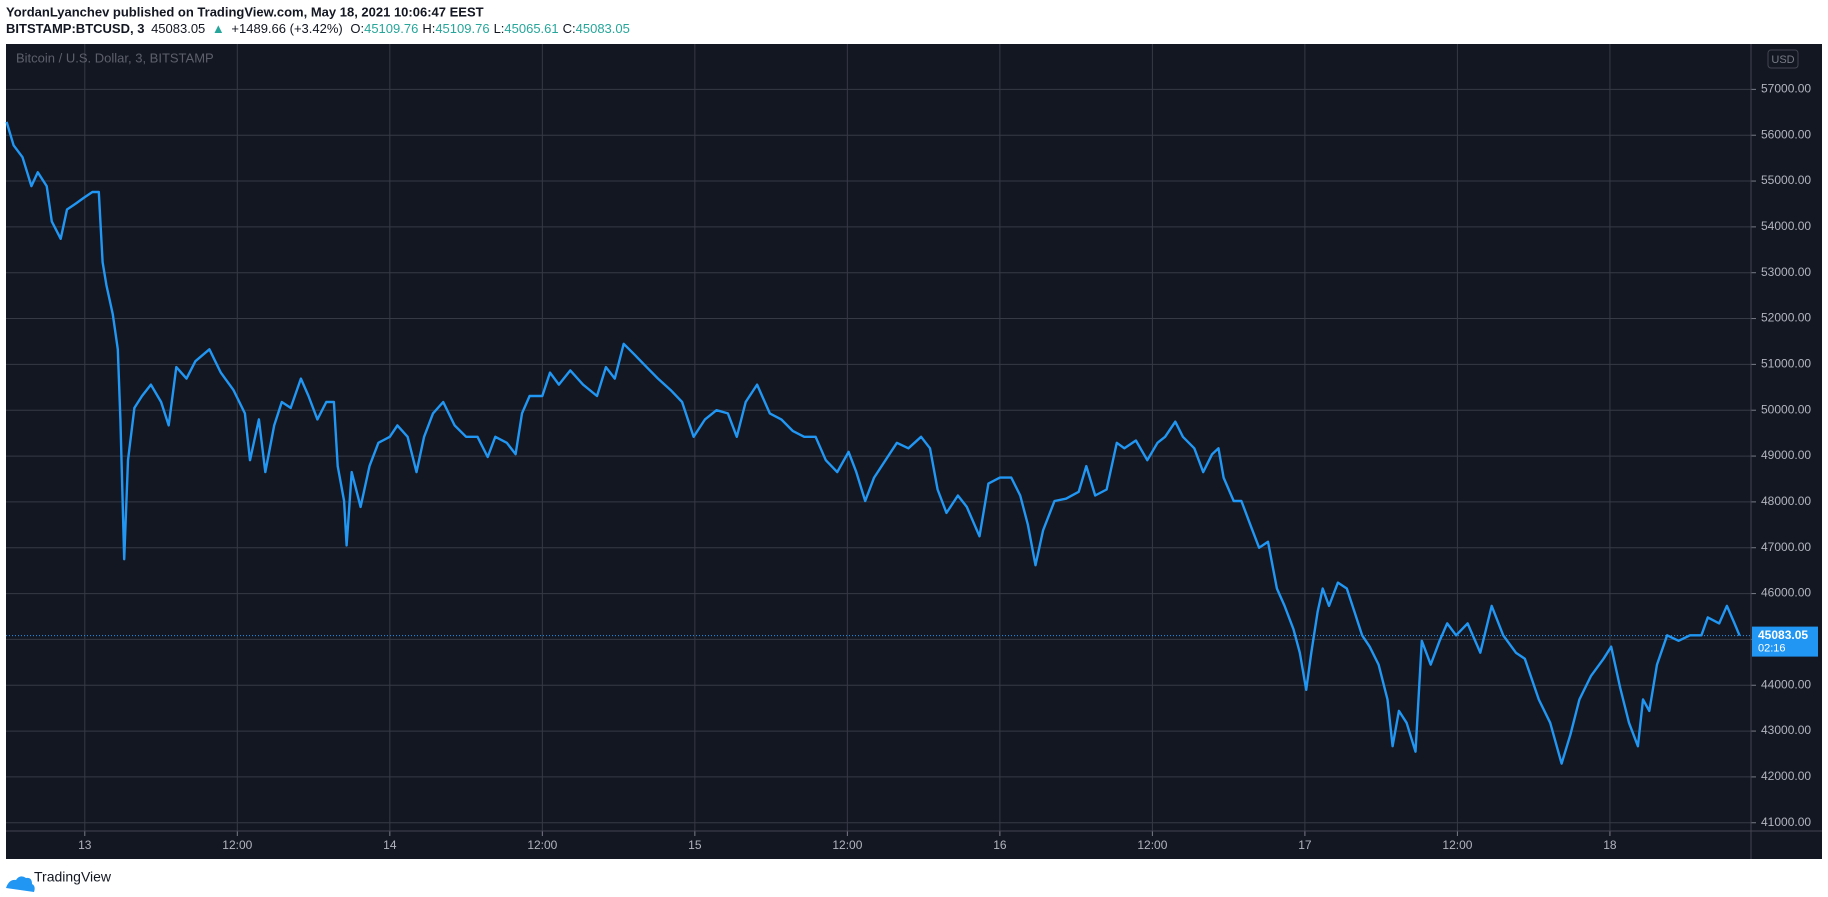  What do you see at coordinates (1786, 730) in the screenshot?
I see `y-tick-label: 43000.00` at bounding box center [1786, 730].